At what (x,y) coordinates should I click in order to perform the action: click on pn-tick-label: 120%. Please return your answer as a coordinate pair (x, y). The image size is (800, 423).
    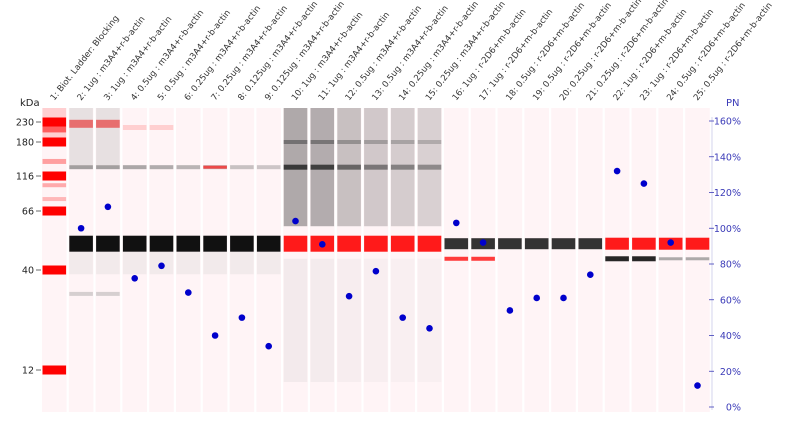
    Looking at the image, I should click on (727, 193).